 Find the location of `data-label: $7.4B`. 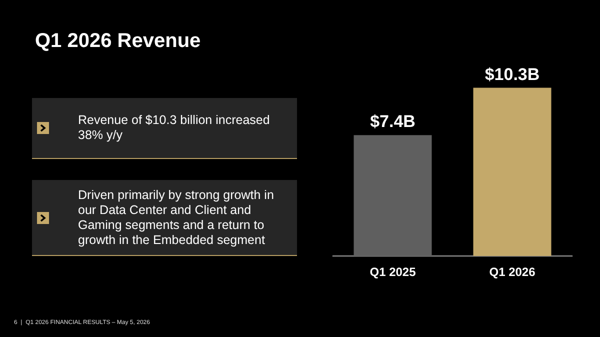

data-label: $7.4B is located at coordinates (393, 122).